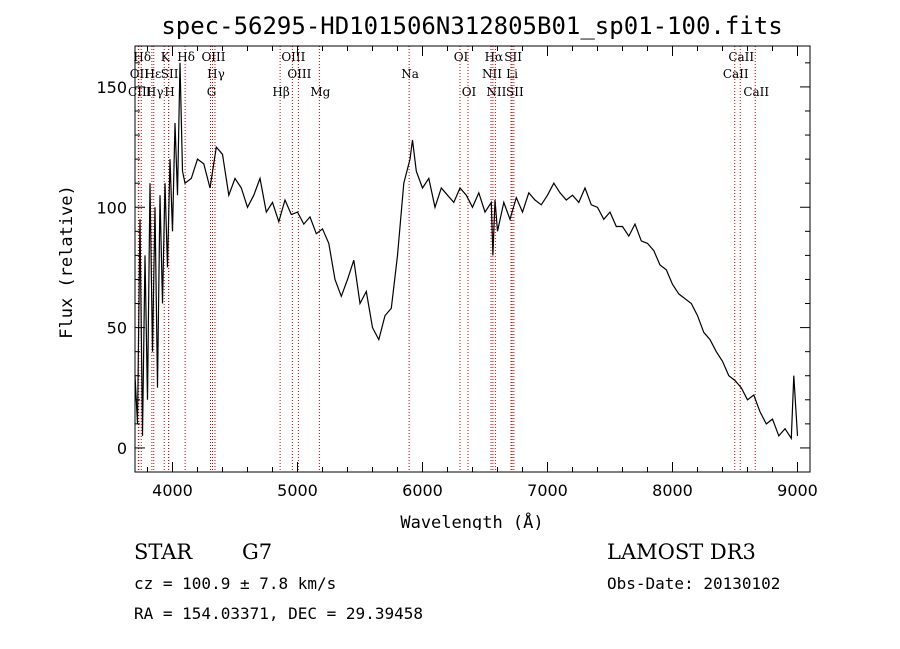 This screenshot has width=900, height=649. I want to click on line-label-18: OI, so click(469, 92).